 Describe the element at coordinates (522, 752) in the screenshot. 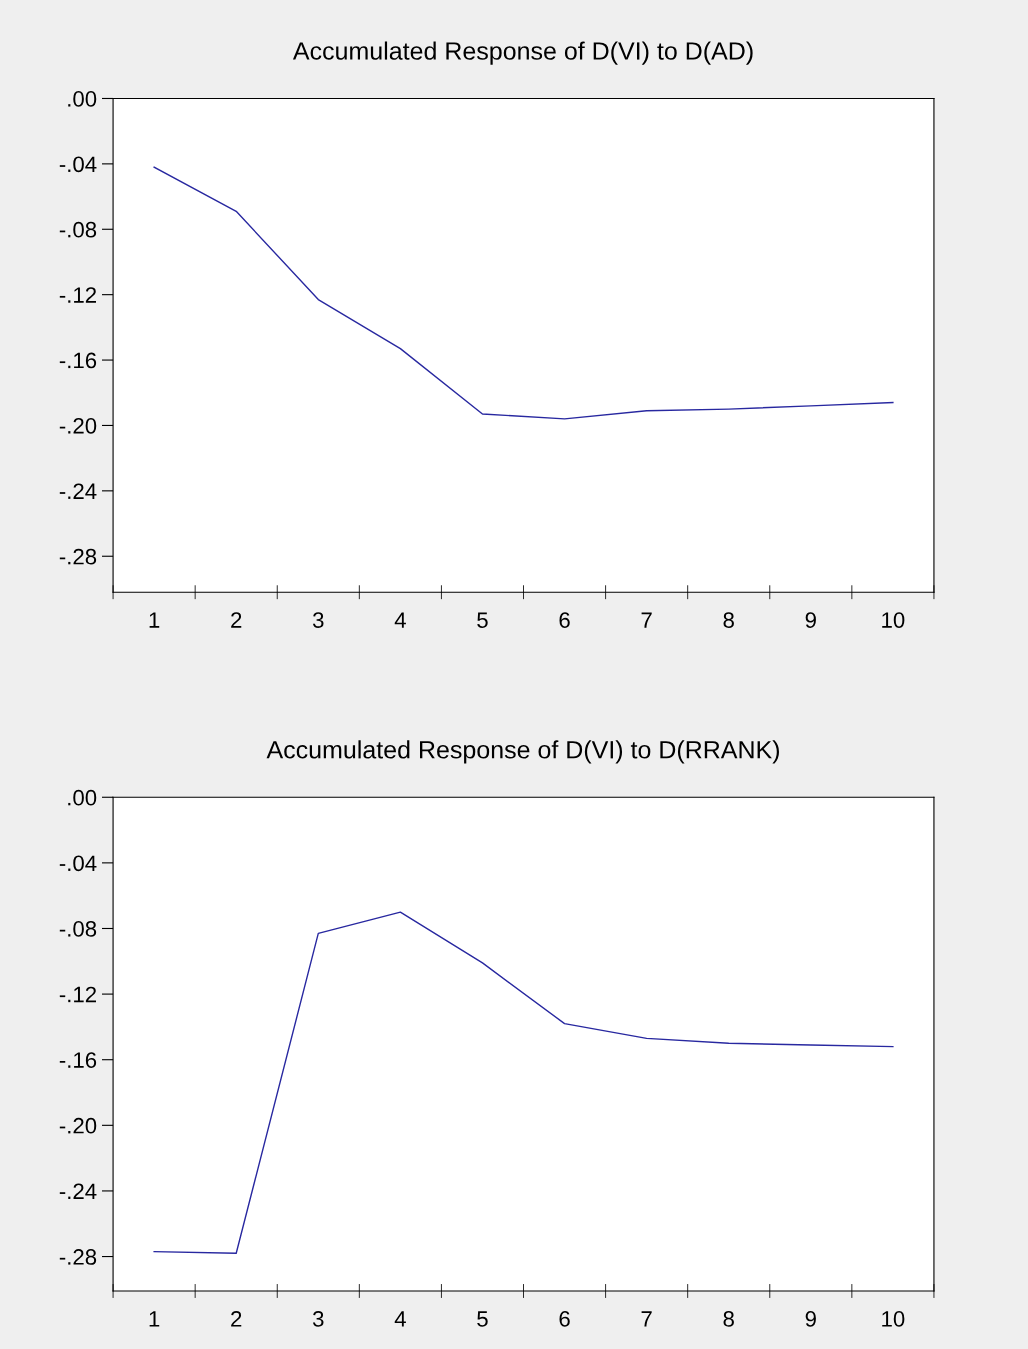

I see `chart-title: Accumulated Response of D(VI) to D(RRANK)` at that location.